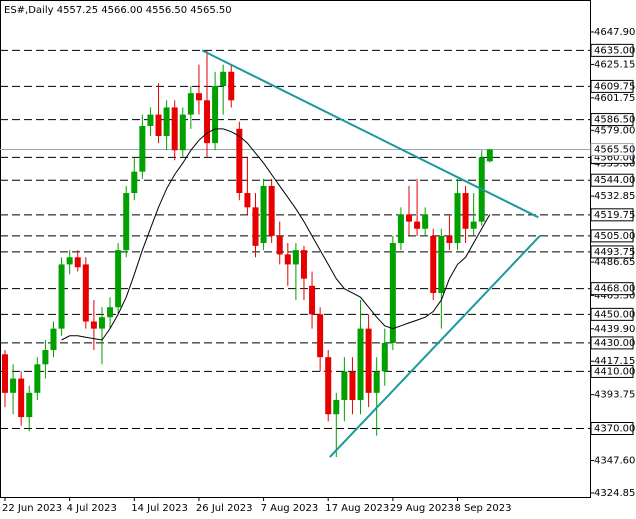 The image size is (636, 519). What do you see at coordinates (422, 508) in the screenshot?
I see `x-tick-label: 29 Aug 2023` at bounding box center [422, 508].